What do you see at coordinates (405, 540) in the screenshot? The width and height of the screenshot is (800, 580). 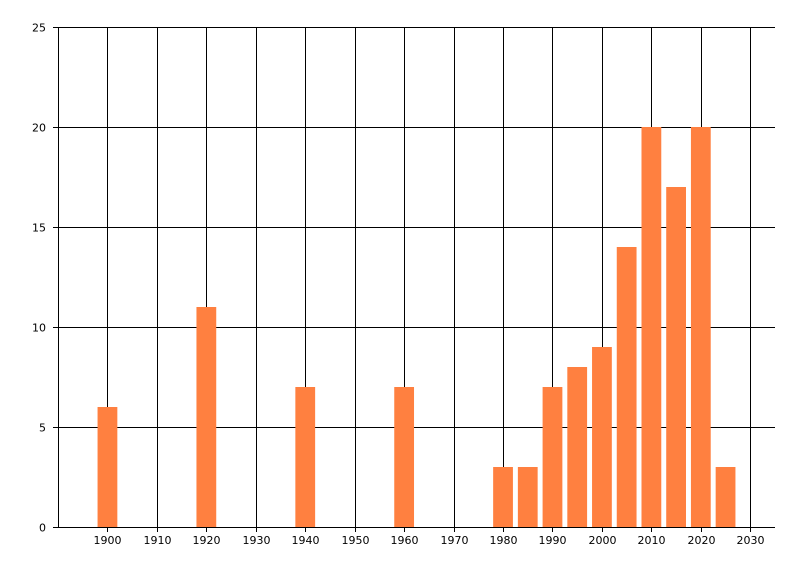 I see `x-tick-label: 1960` at bounding box center [405, 540].